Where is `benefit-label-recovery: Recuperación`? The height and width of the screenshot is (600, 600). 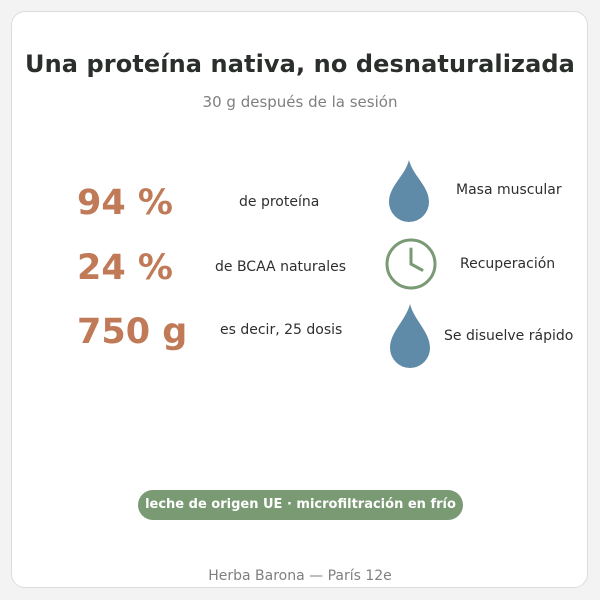
benefit-label-recovery: Recuperación is located at coordinates (508, 264).